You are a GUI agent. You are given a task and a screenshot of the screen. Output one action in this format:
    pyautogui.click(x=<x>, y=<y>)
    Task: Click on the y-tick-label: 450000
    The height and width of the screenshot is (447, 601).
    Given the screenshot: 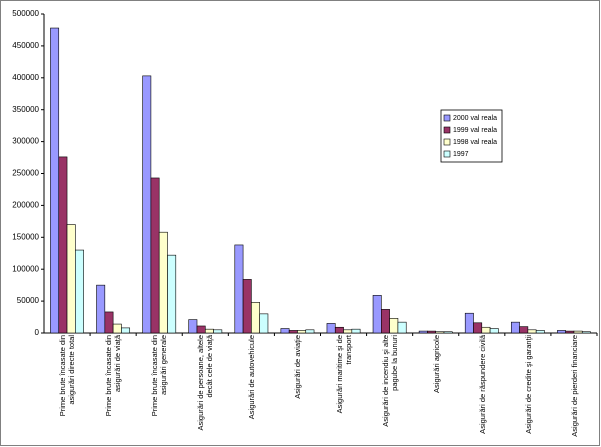 What is the action you would take?
    pyautogui.click(x=25, y=45)
    